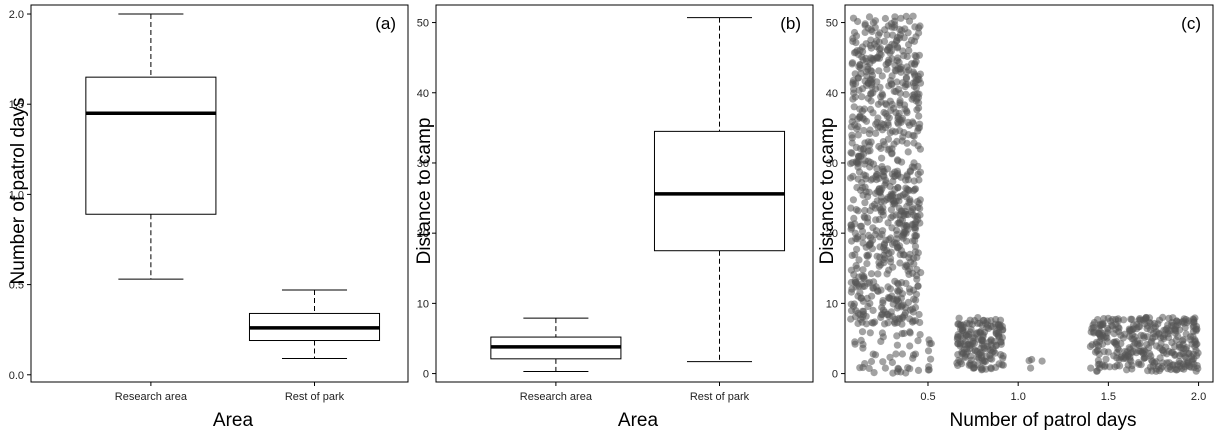 The image size is (1219, 432). Describe the element at coordinates (1018, 397) in the screenshot. I see `x-tick-label: 1.0` at that location.